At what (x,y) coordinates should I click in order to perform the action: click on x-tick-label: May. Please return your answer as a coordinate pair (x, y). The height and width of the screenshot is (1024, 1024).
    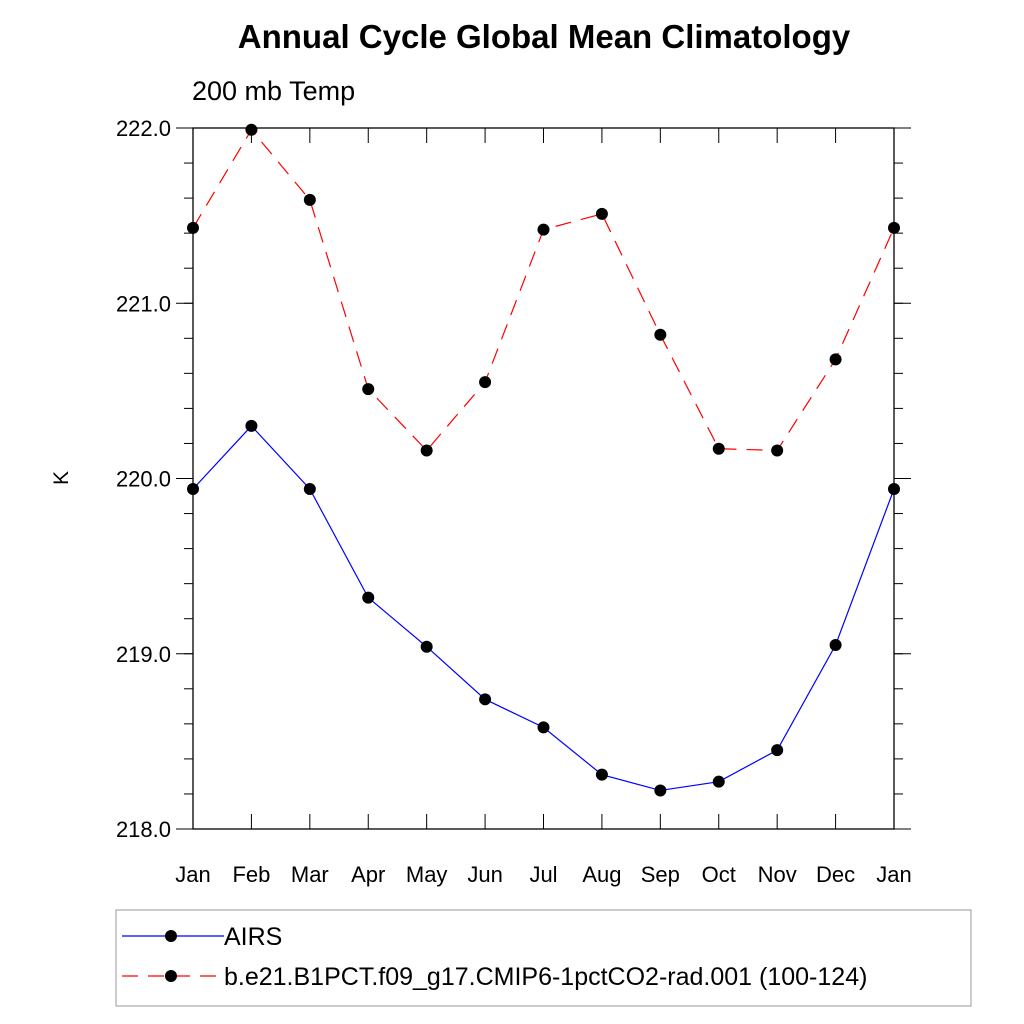
    Looking at the image, I should click on (427, 874).